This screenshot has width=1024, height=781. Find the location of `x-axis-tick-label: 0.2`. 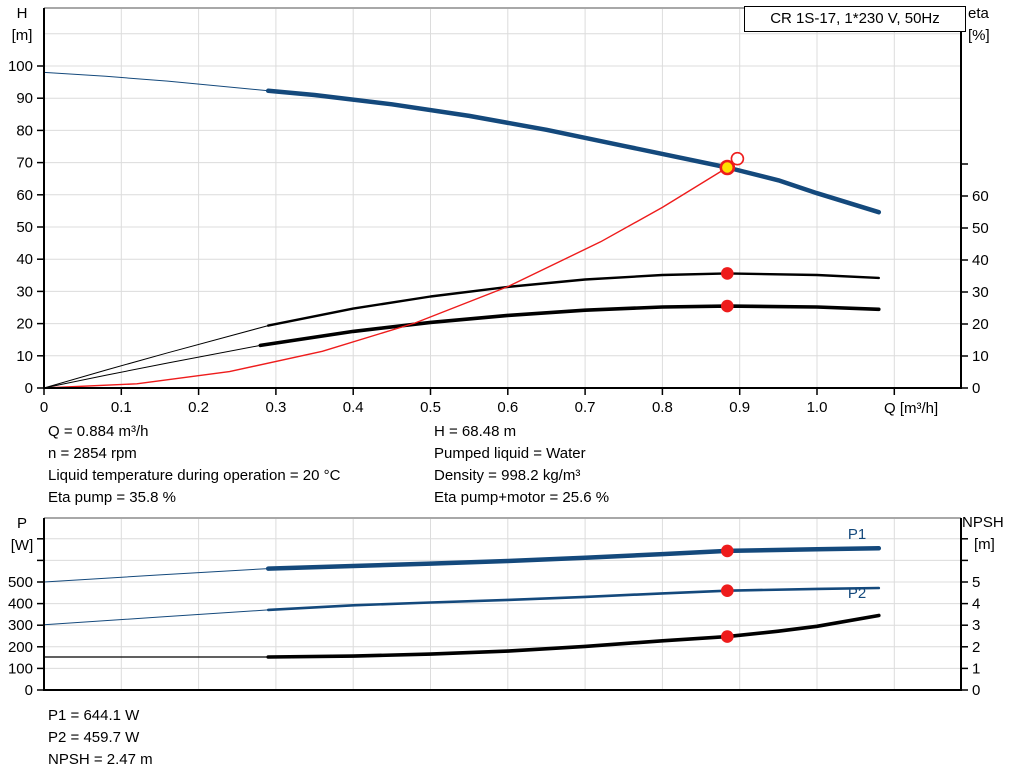

x-axis-tick-label: 0.2 is located at coordinates (198, 407).